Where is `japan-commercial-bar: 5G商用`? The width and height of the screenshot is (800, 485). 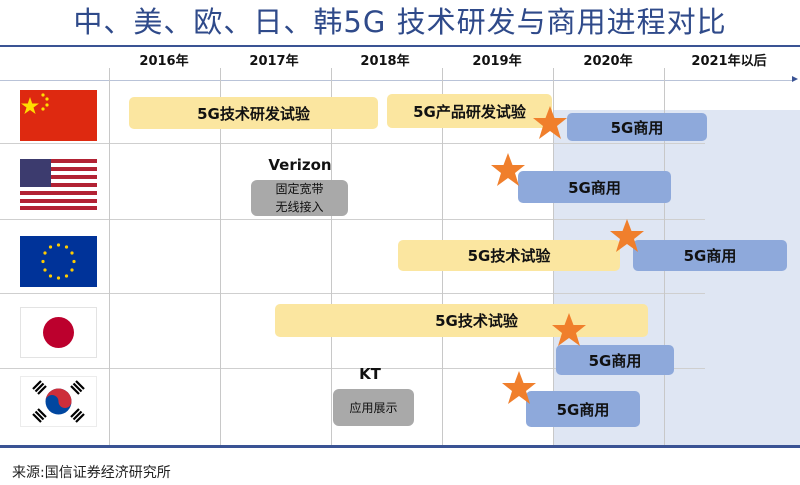
japan-commercial-bar: 5G商用 is located at coordinates (615, 360).